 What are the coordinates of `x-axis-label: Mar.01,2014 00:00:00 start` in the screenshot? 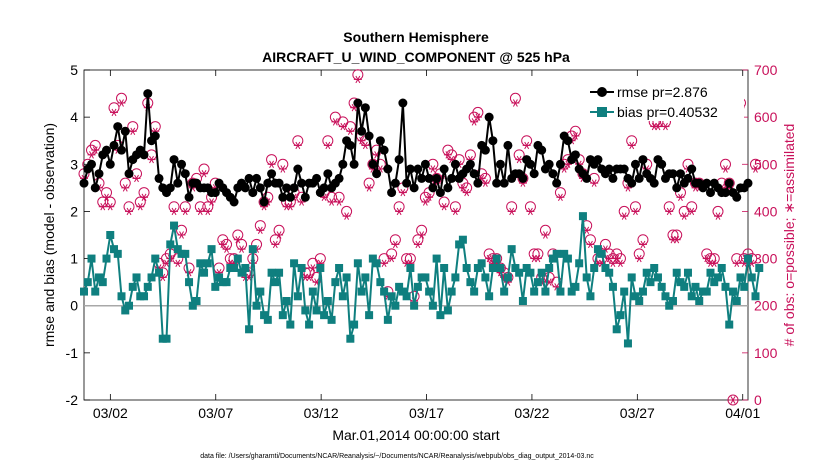 It's located at (415, 435).